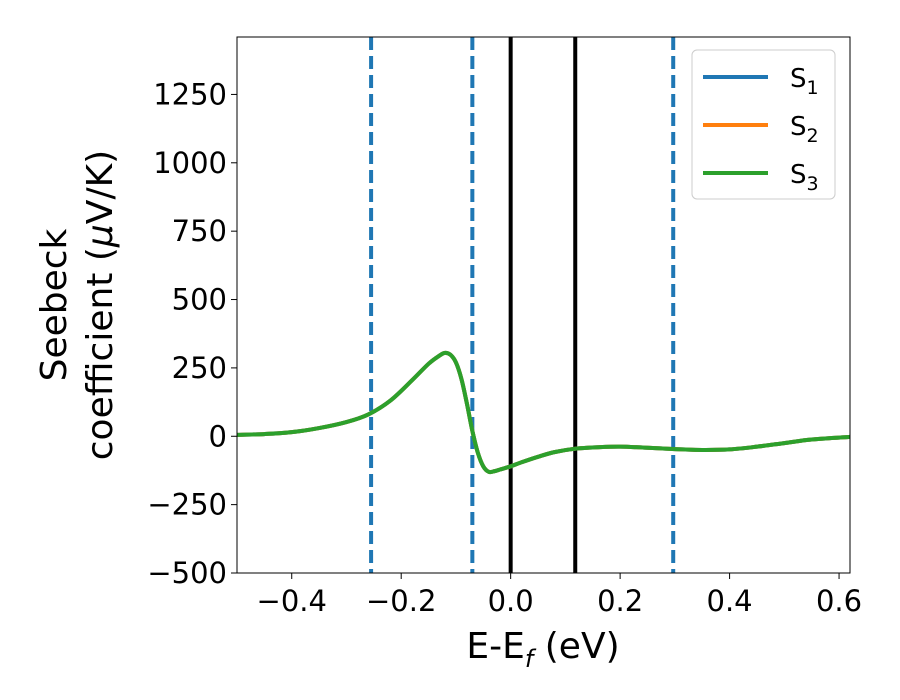  I want to click on x-tick-label: 0.6, so click(839, 601).